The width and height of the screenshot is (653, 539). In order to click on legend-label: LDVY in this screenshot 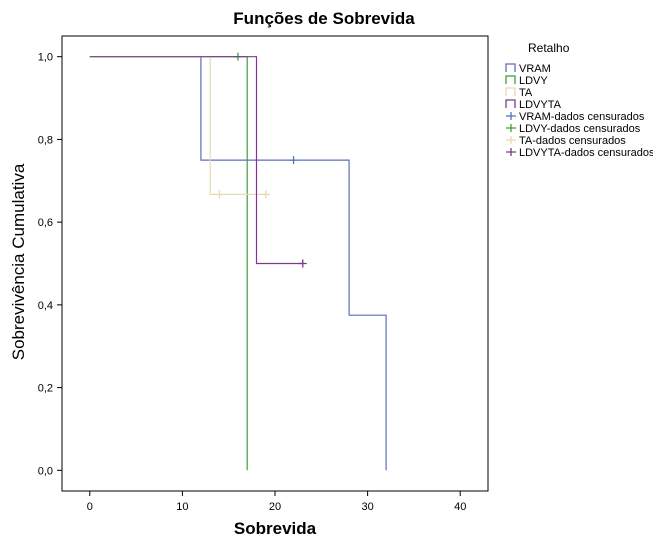, I will do `click(533, 81)`.